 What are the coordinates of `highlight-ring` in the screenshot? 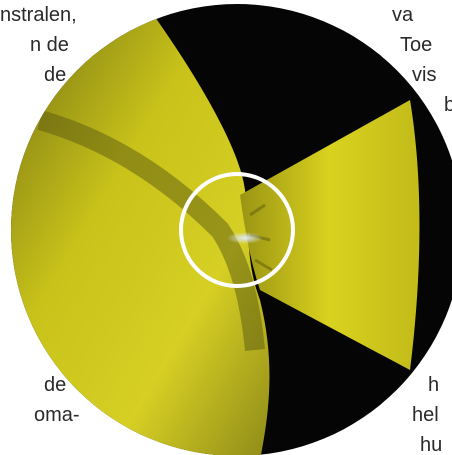 It's located at (237, 230).